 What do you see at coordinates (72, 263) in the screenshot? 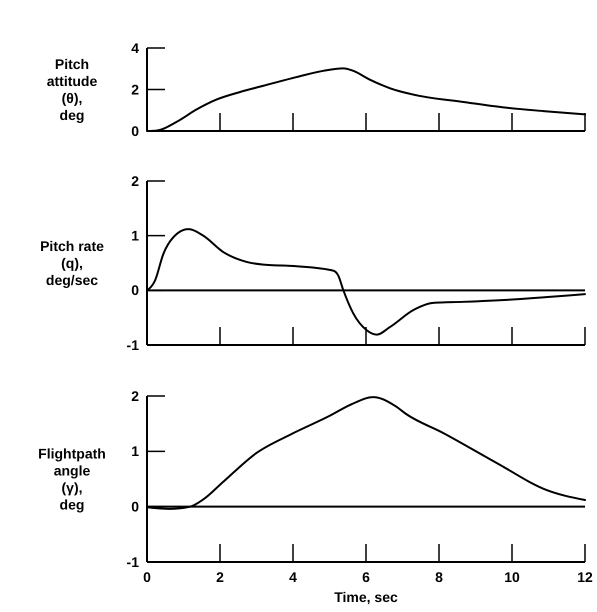
I see `y-axis-title: Pitch rate (q), deg/sec` at bounding box center [72, 263].